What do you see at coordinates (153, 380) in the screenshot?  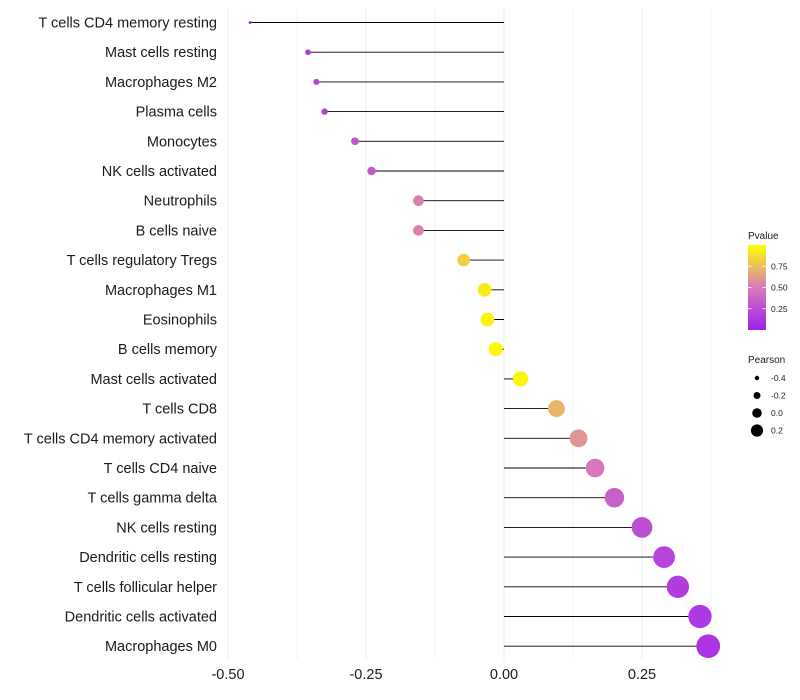 I see `category-label: Mast cells activated` at bounding box center [153, 380].